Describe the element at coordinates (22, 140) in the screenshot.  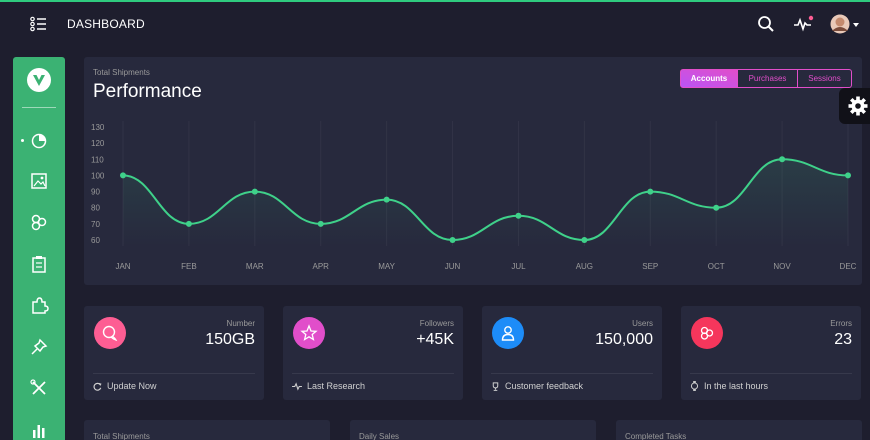
I see `active-indicator` at that location.